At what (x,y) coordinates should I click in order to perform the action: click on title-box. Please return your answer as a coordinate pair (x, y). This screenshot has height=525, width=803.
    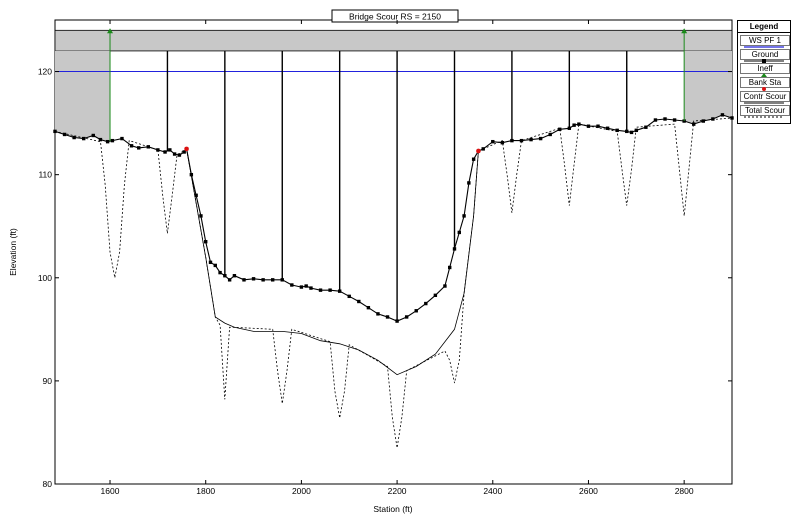
    Looking at the image, I should click on (395, 16).